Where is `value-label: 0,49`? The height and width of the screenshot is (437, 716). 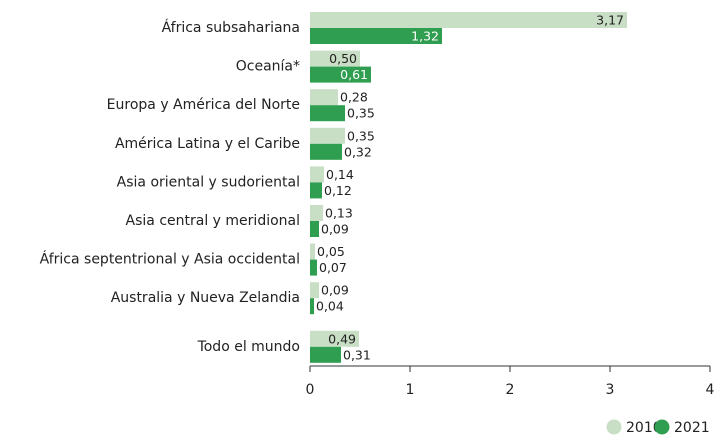
value-label: 0,49 is located at coordinates (342, 338).